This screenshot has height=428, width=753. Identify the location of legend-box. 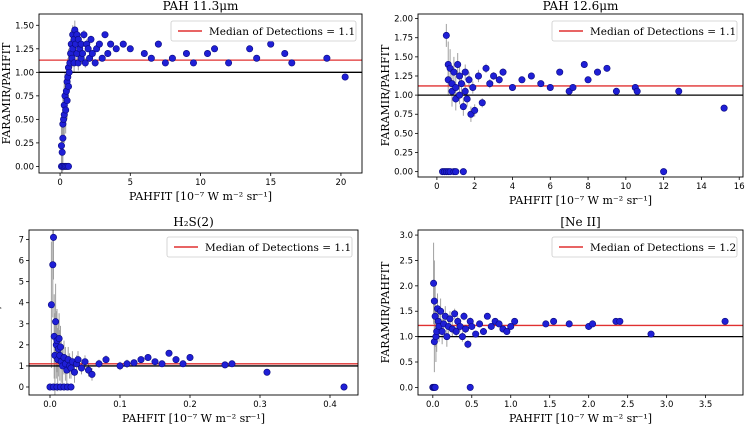
(259, 247).